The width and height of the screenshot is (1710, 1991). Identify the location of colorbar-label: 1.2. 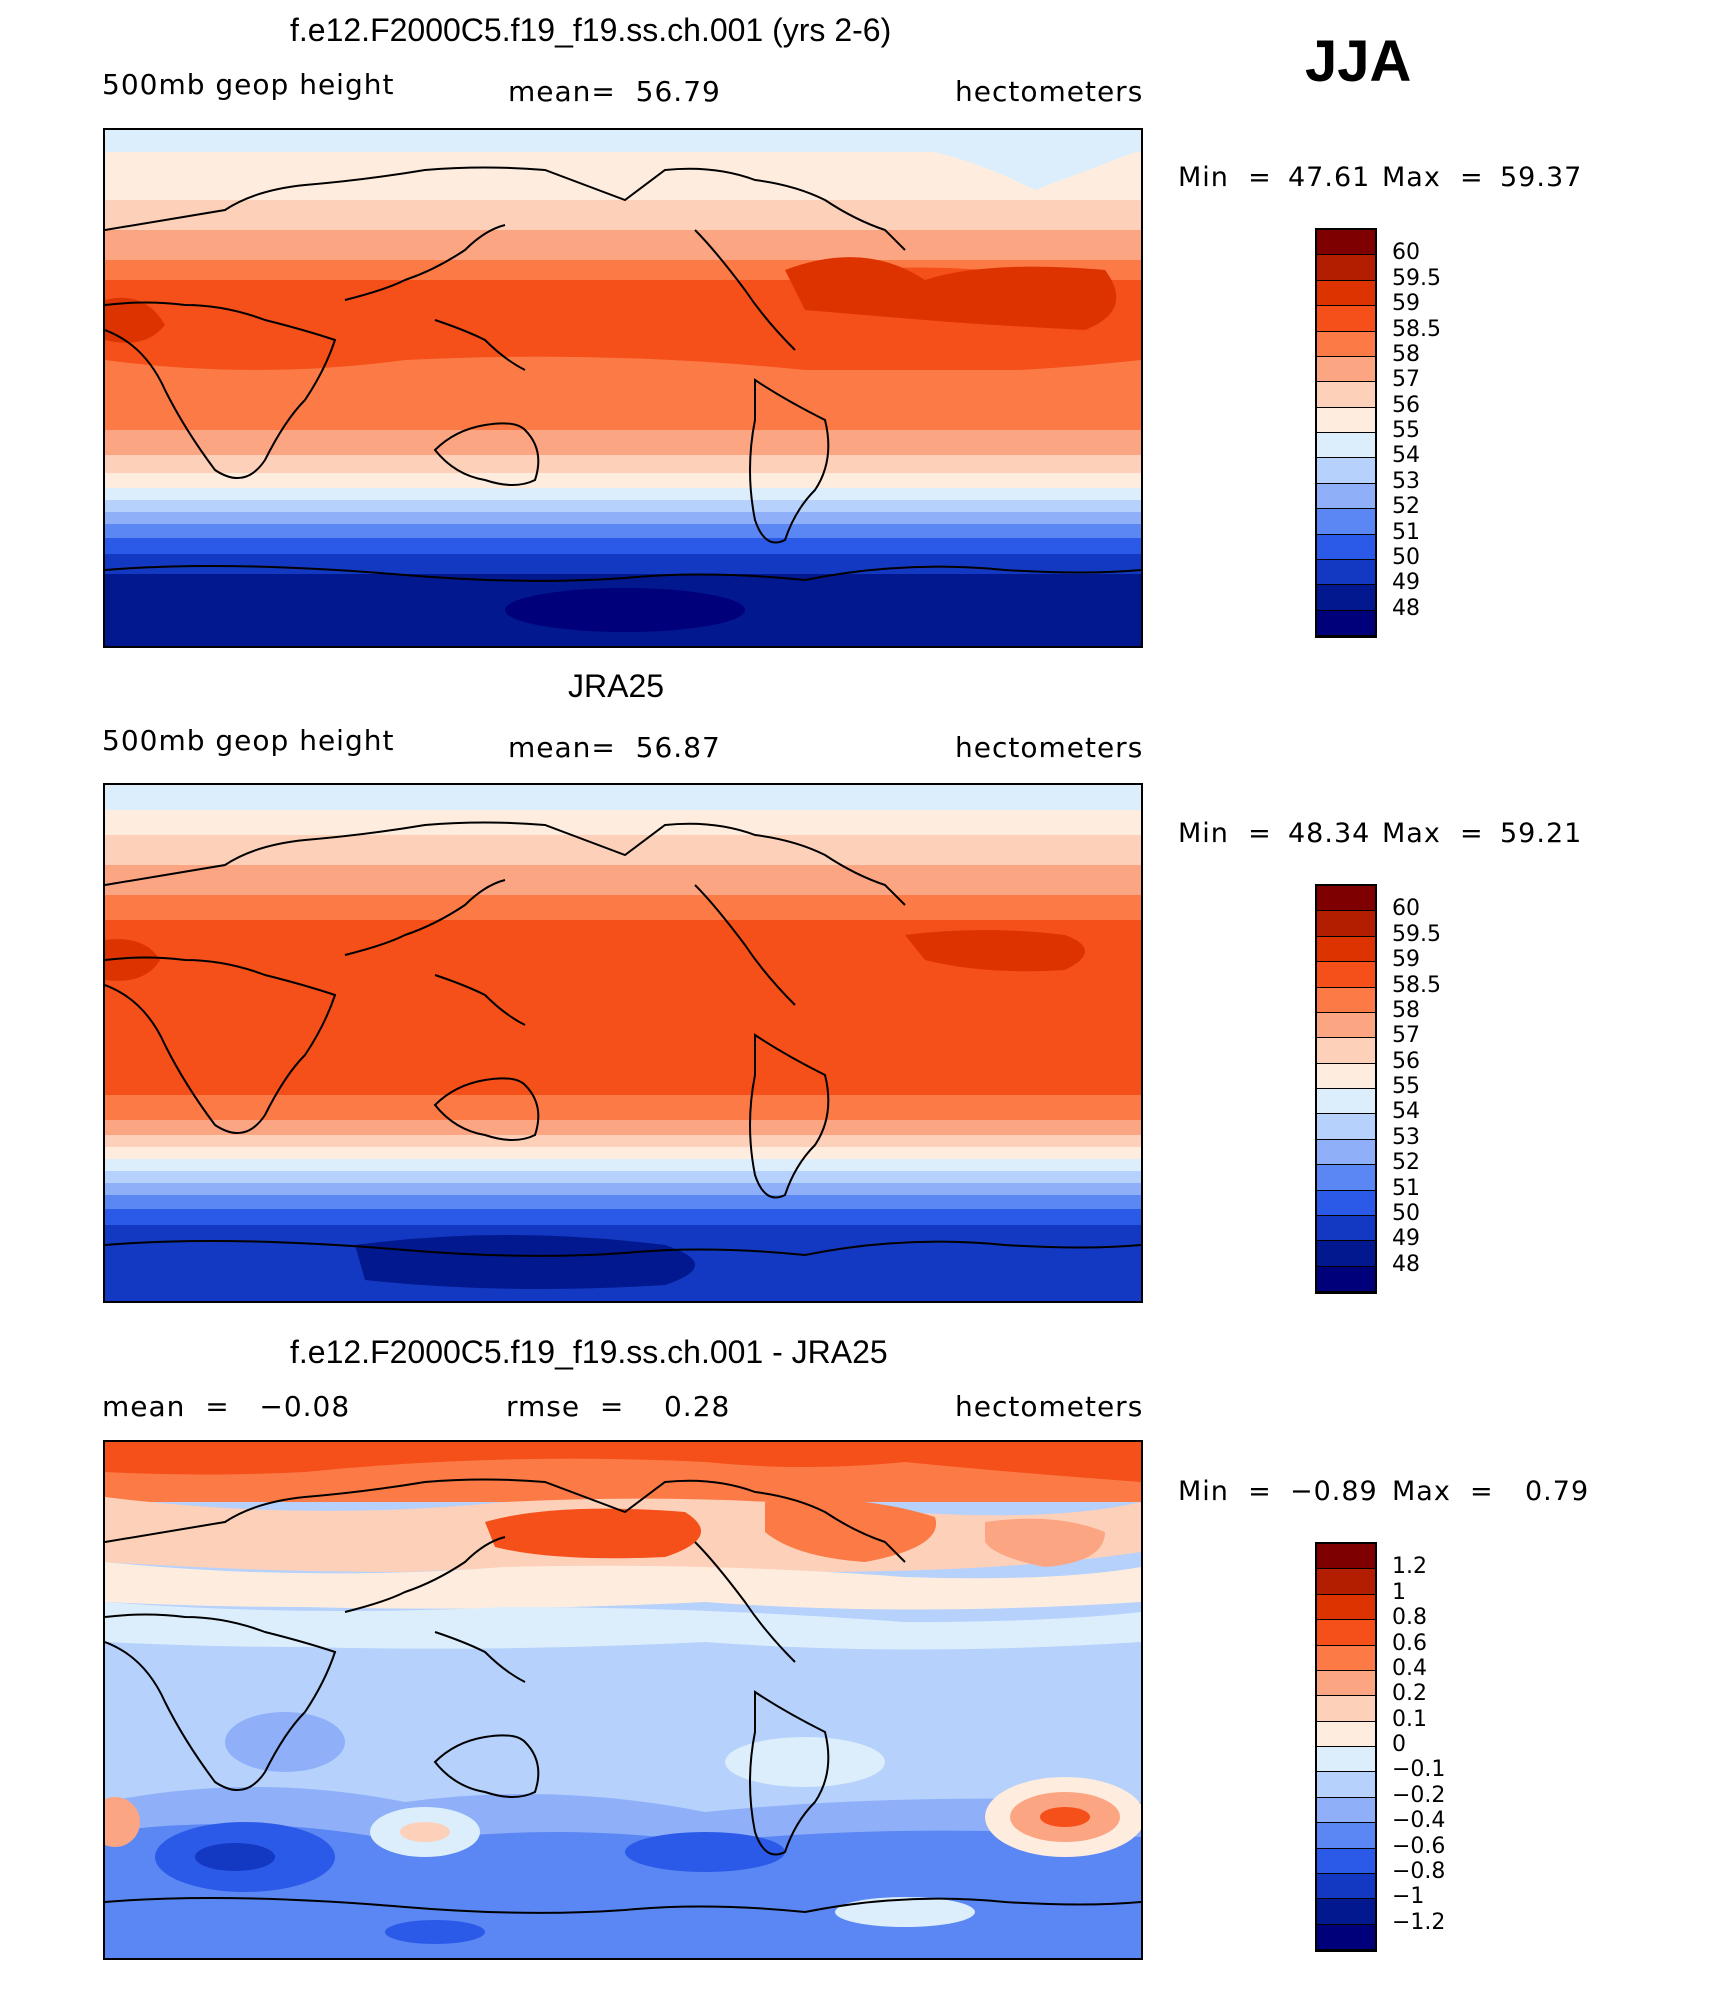
(1409, 1567).